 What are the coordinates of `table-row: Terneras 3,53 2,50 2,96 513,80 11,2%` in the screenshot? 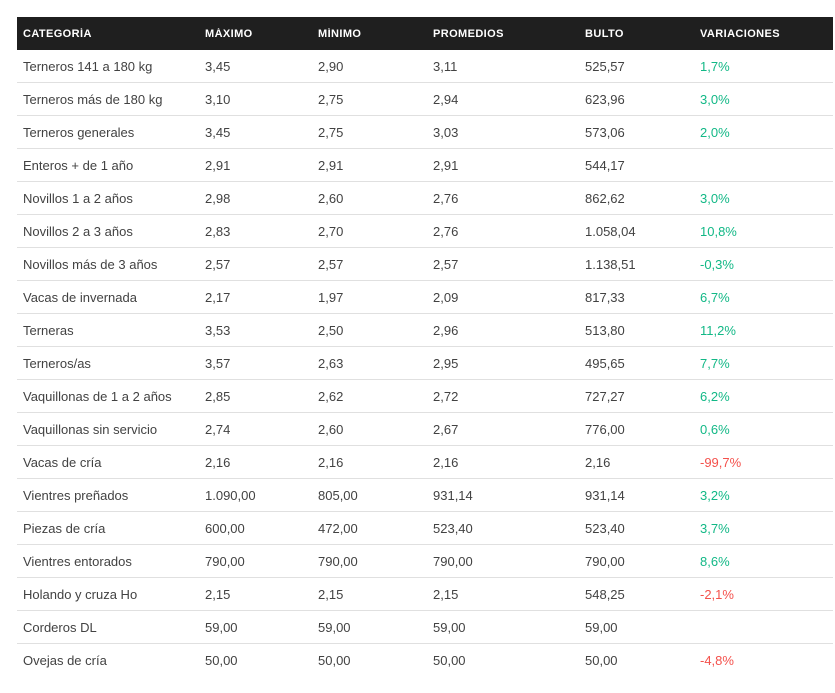 It's located at (425, 330).